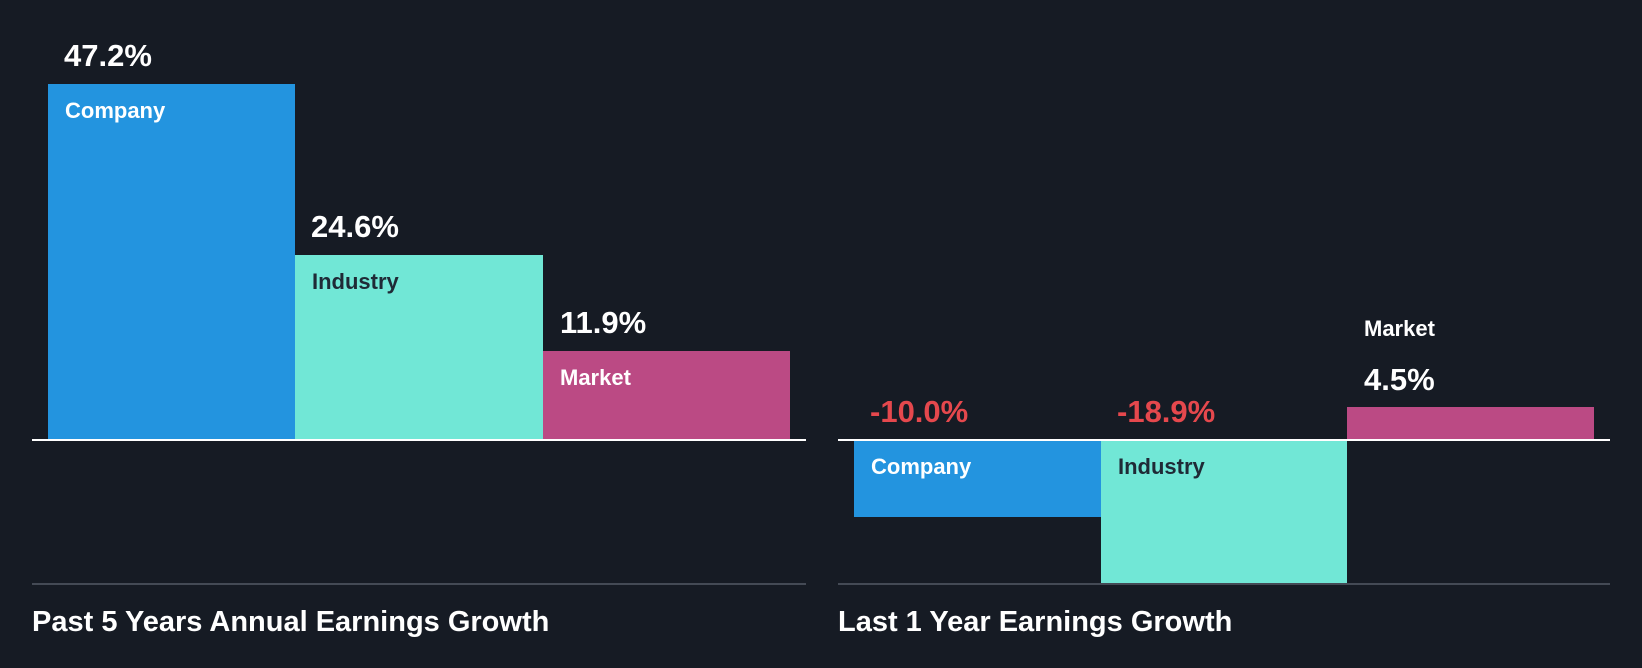 This screenshot has height=668, width=1642. What do you see at coordinates (355, 226) in the screenshot?
I see `value-industry: 24.6%` at bounding box center [355, 226].